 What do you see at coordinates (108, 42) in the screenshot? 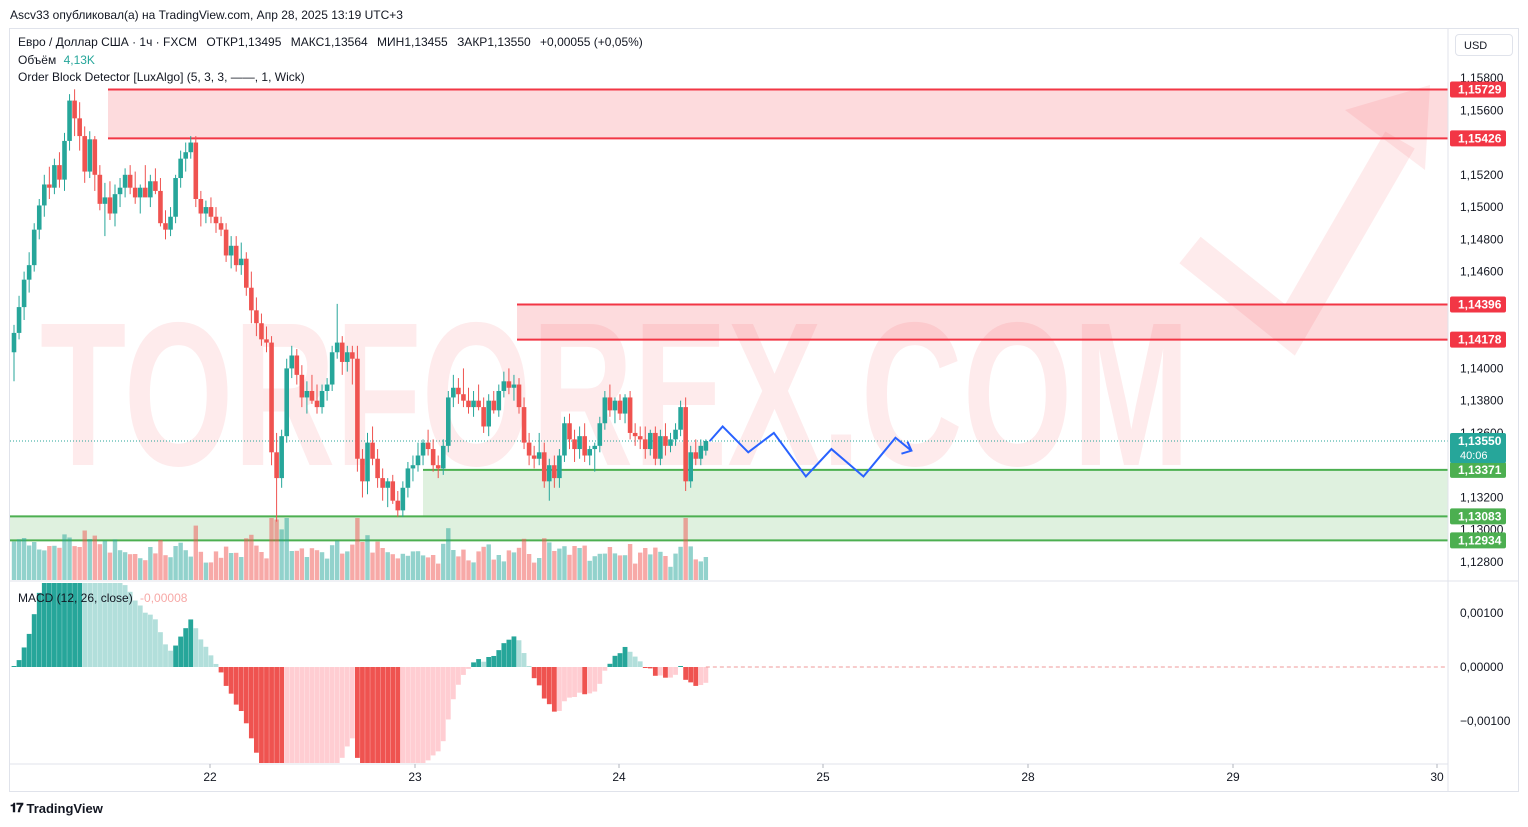
I see `symbol-label: Евро / Доллар США · 1ч · FXCM` at bounding box center [108, 42].